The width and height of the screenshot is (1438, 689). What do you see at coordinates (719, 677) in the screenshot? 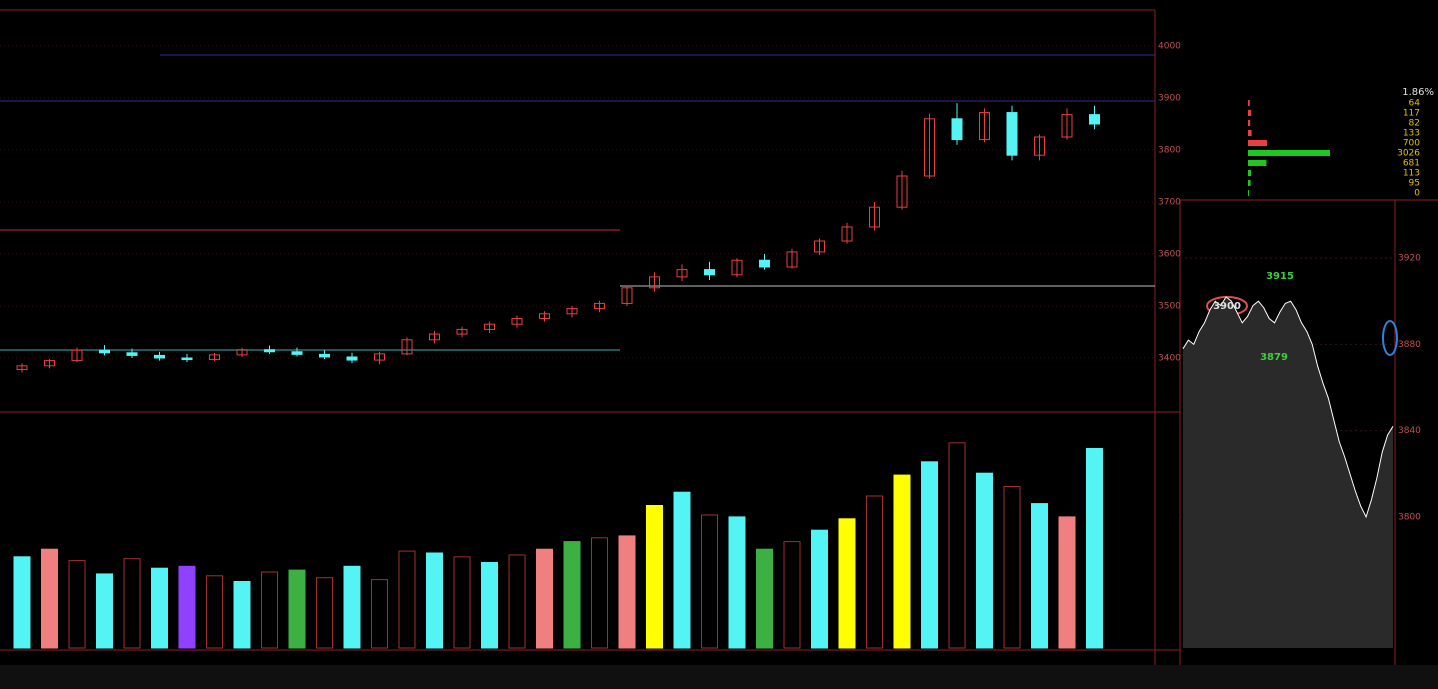
I see `status-bar` at bounding box center [719, 677].